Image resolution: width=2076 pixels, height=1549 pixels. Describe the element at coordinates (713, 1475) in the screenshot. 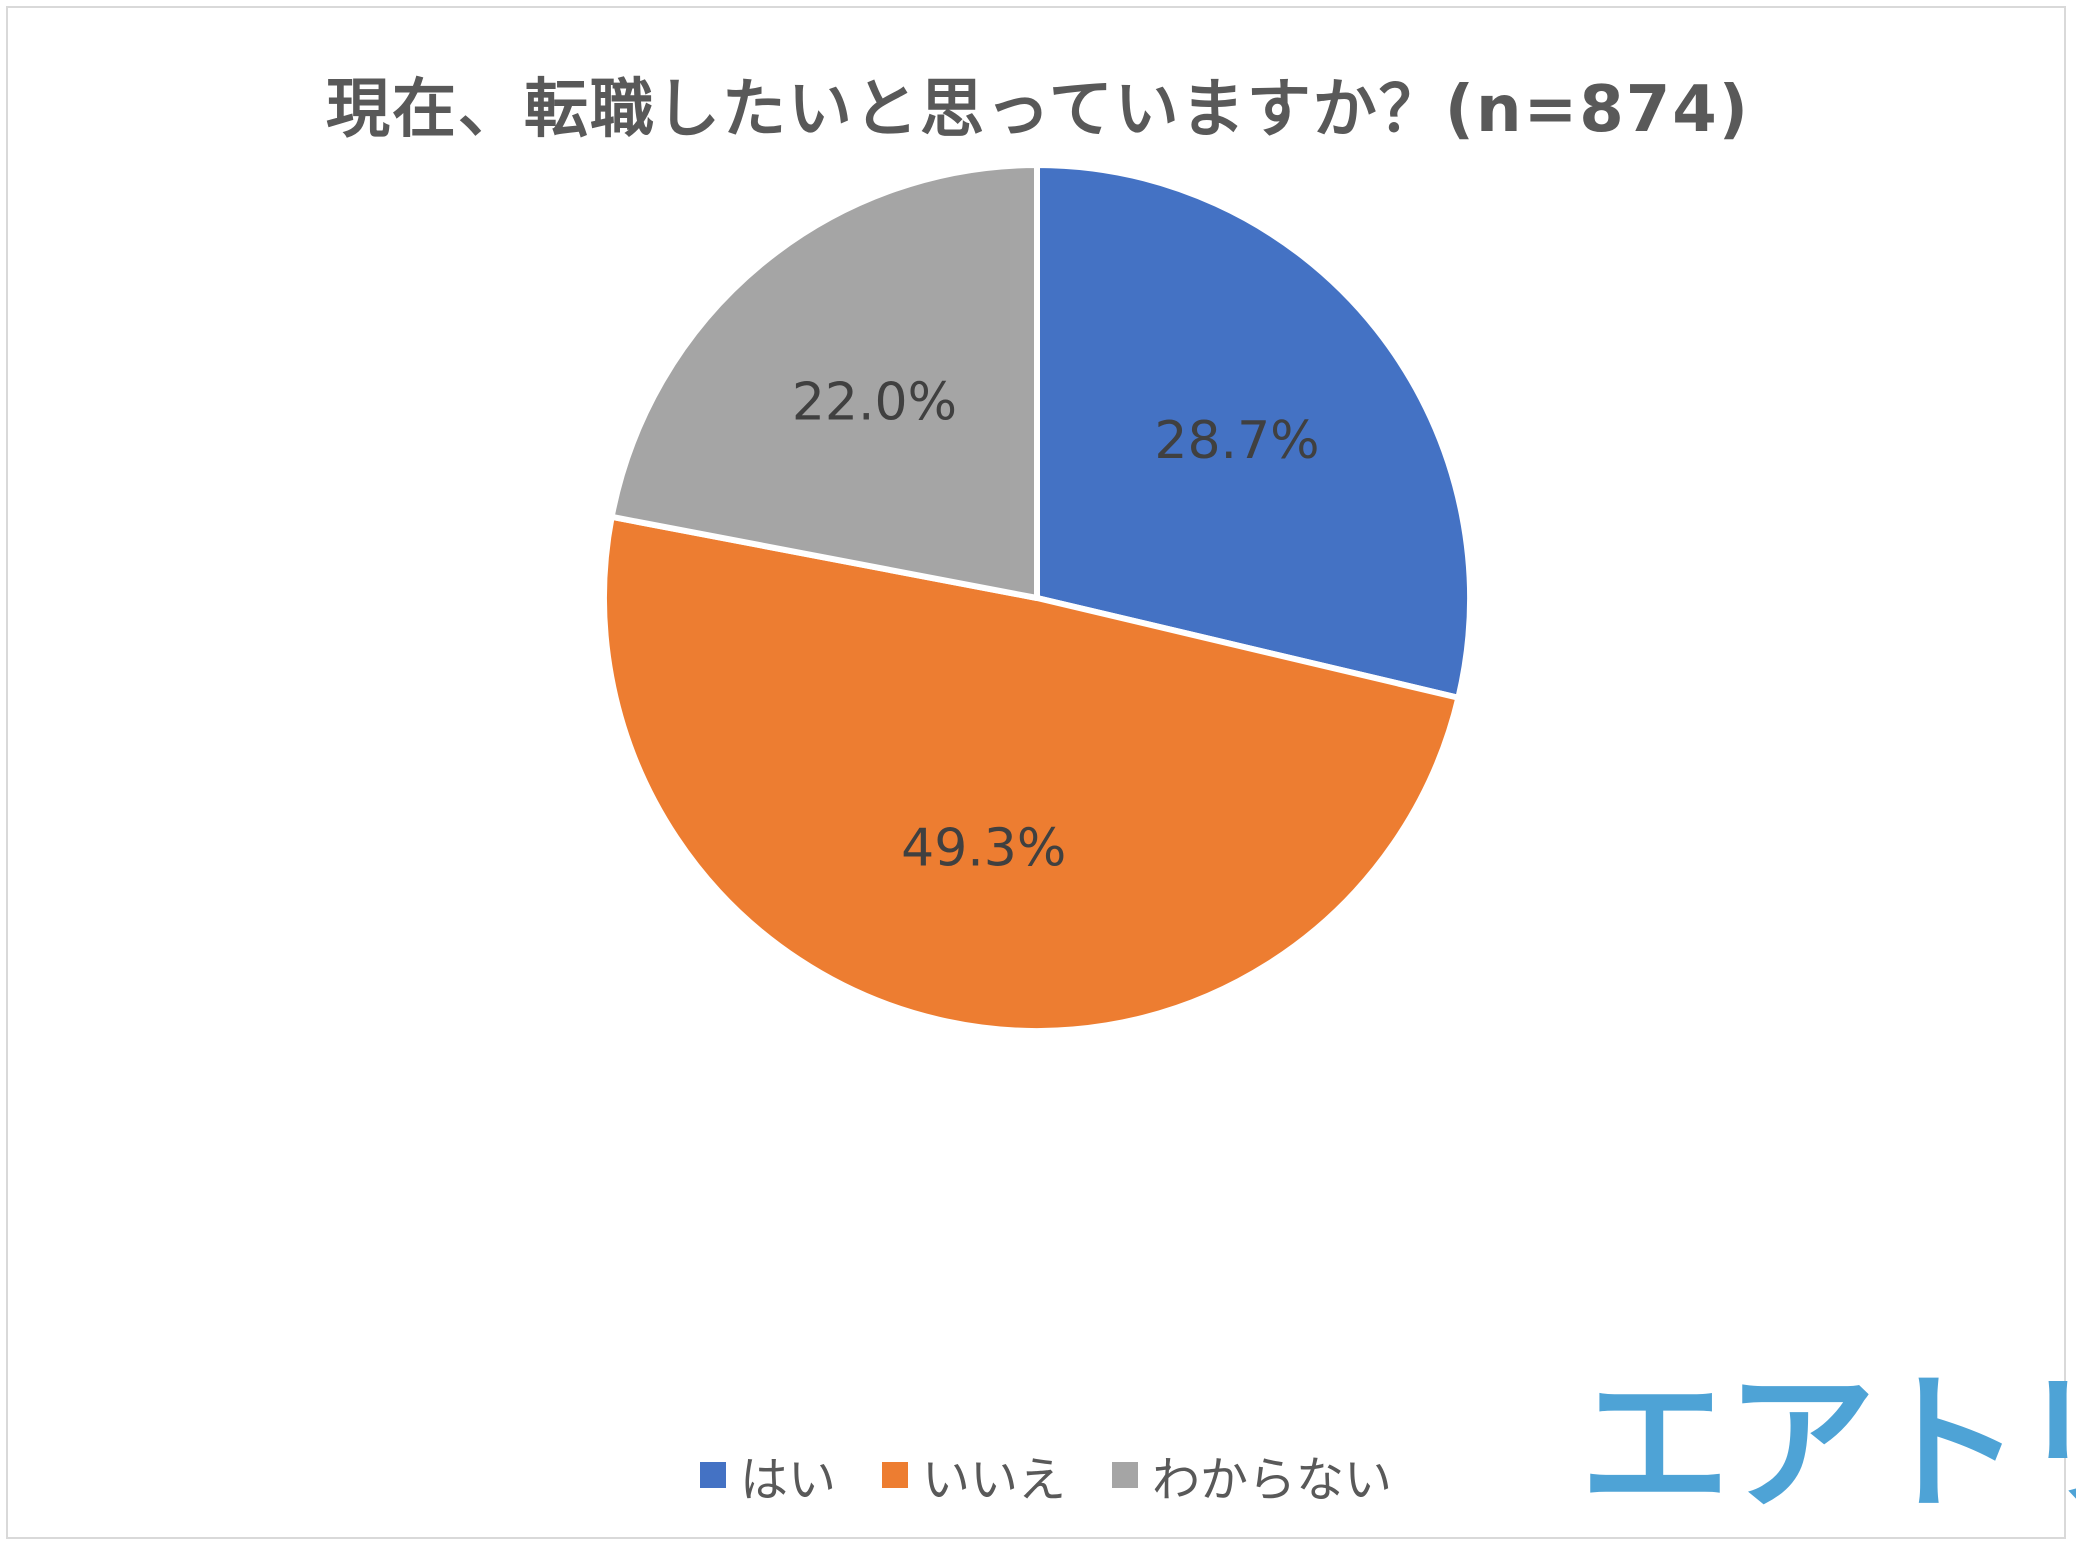

I see `legend-swatch-yes` at that location.